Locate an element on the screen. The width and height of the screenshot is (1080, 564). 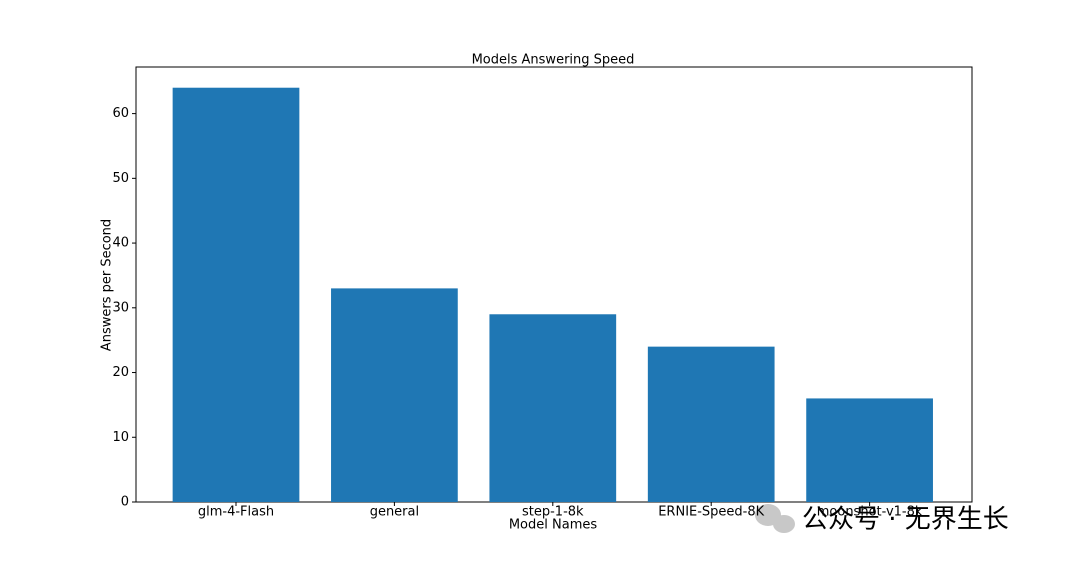
watermark-icon is located at coordinates (775, 518).